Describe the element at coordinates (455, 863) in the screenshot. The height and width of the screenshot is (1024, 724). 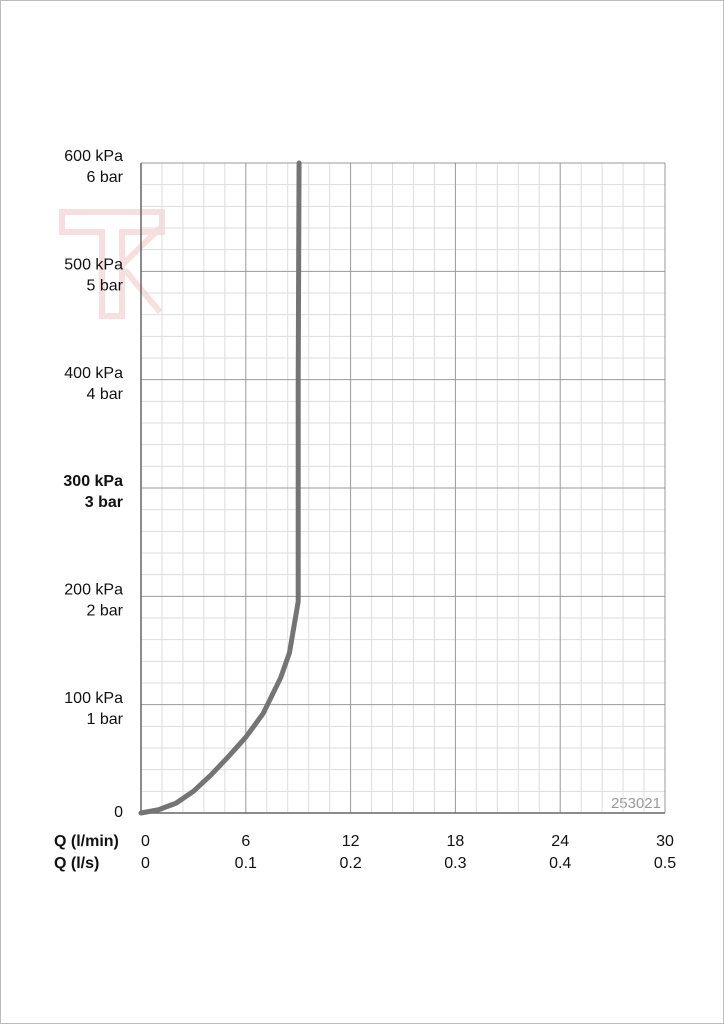
I see `x2-tick-label: 0.3` at that location.